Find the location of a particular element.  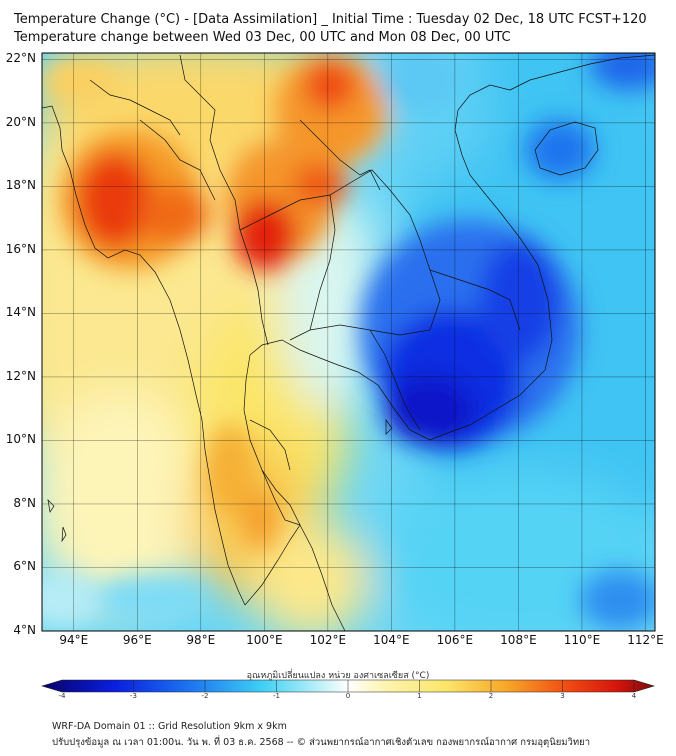

latitude-label: 20°N is located at coordinates (20, 121).